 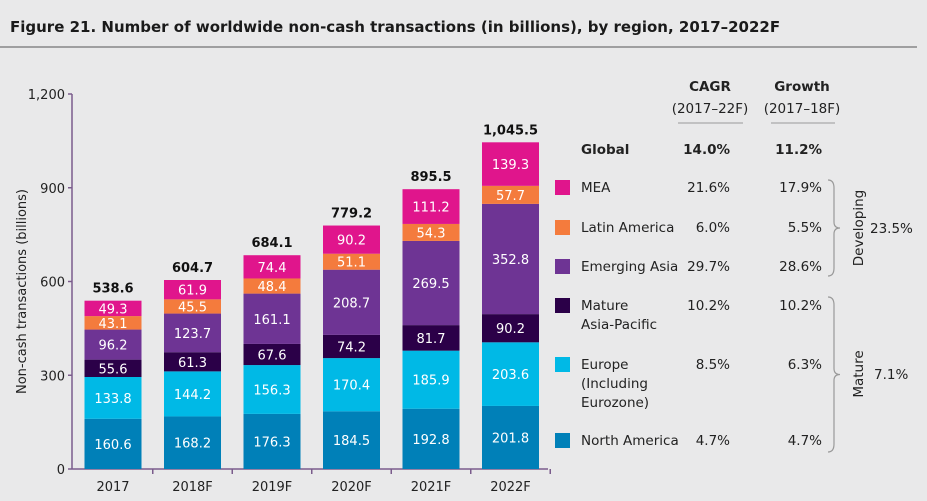 What do you see at coordinates (619, 325) in the screenshot?
I see `legend-label: Asia-Pacific` at bounding box center [619, 325].